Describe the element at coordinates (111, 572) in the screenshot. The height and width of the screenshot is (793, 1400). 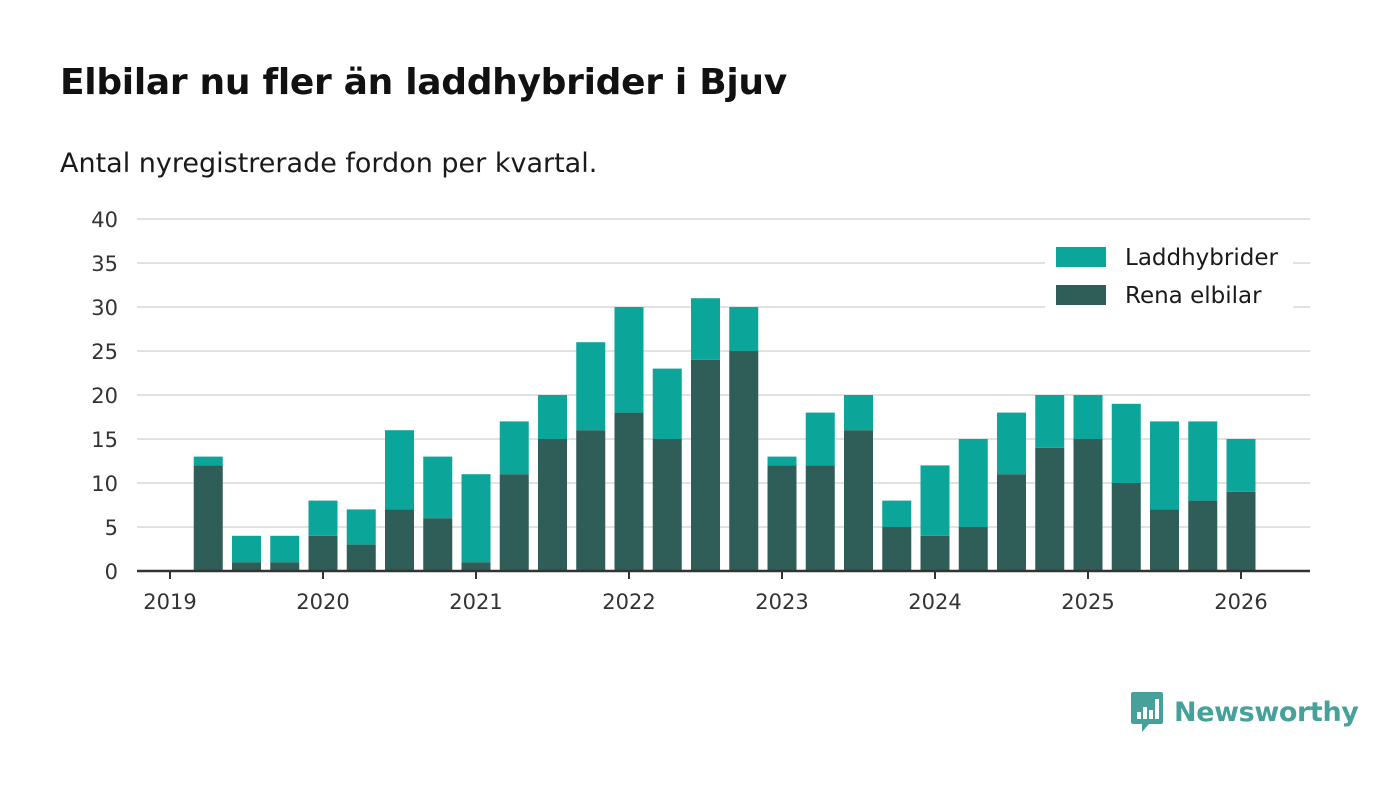
I see `y-tick-label: 0` at that location.